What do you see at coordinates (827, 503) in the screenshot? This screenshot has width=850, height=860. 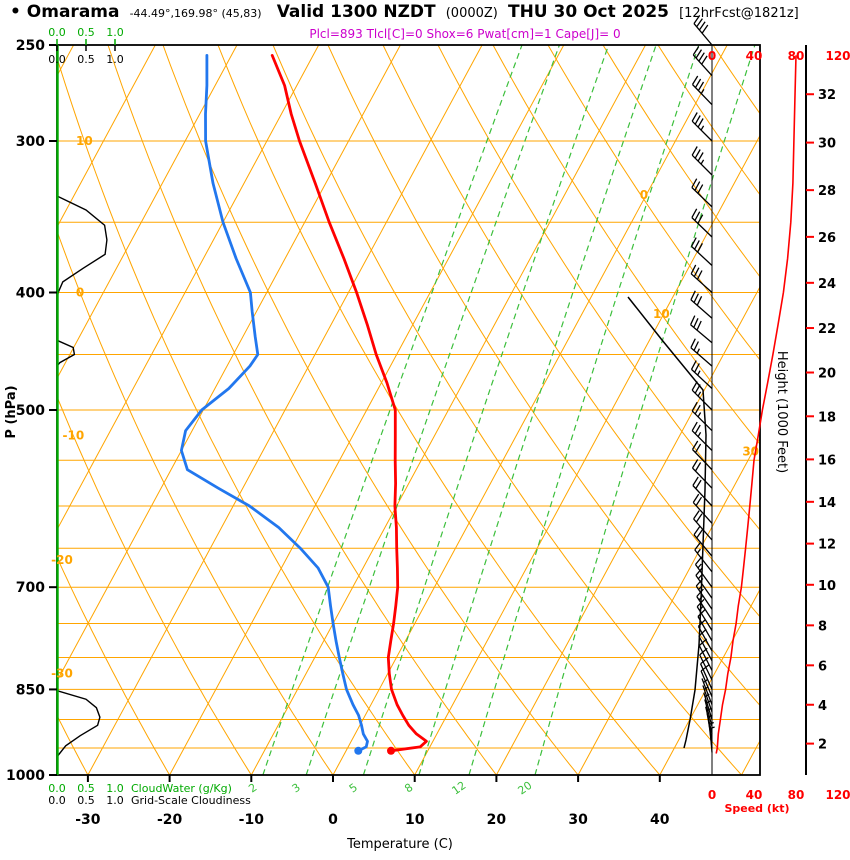 I see `height-tick-label: 14` at bounding box center [827, 503].